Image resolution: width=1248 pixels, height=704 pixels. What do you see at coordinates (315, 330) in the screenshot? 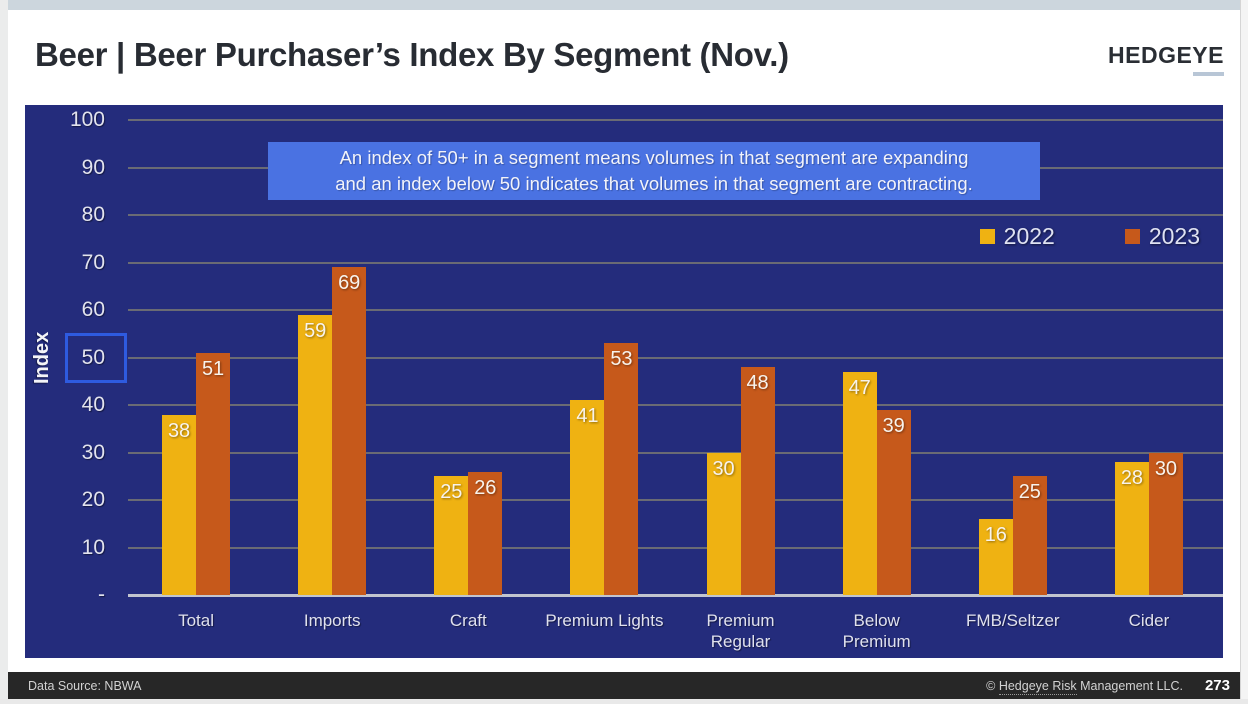
I see `bar-value-2022-imports: 59` at bounding box center [315, 330].